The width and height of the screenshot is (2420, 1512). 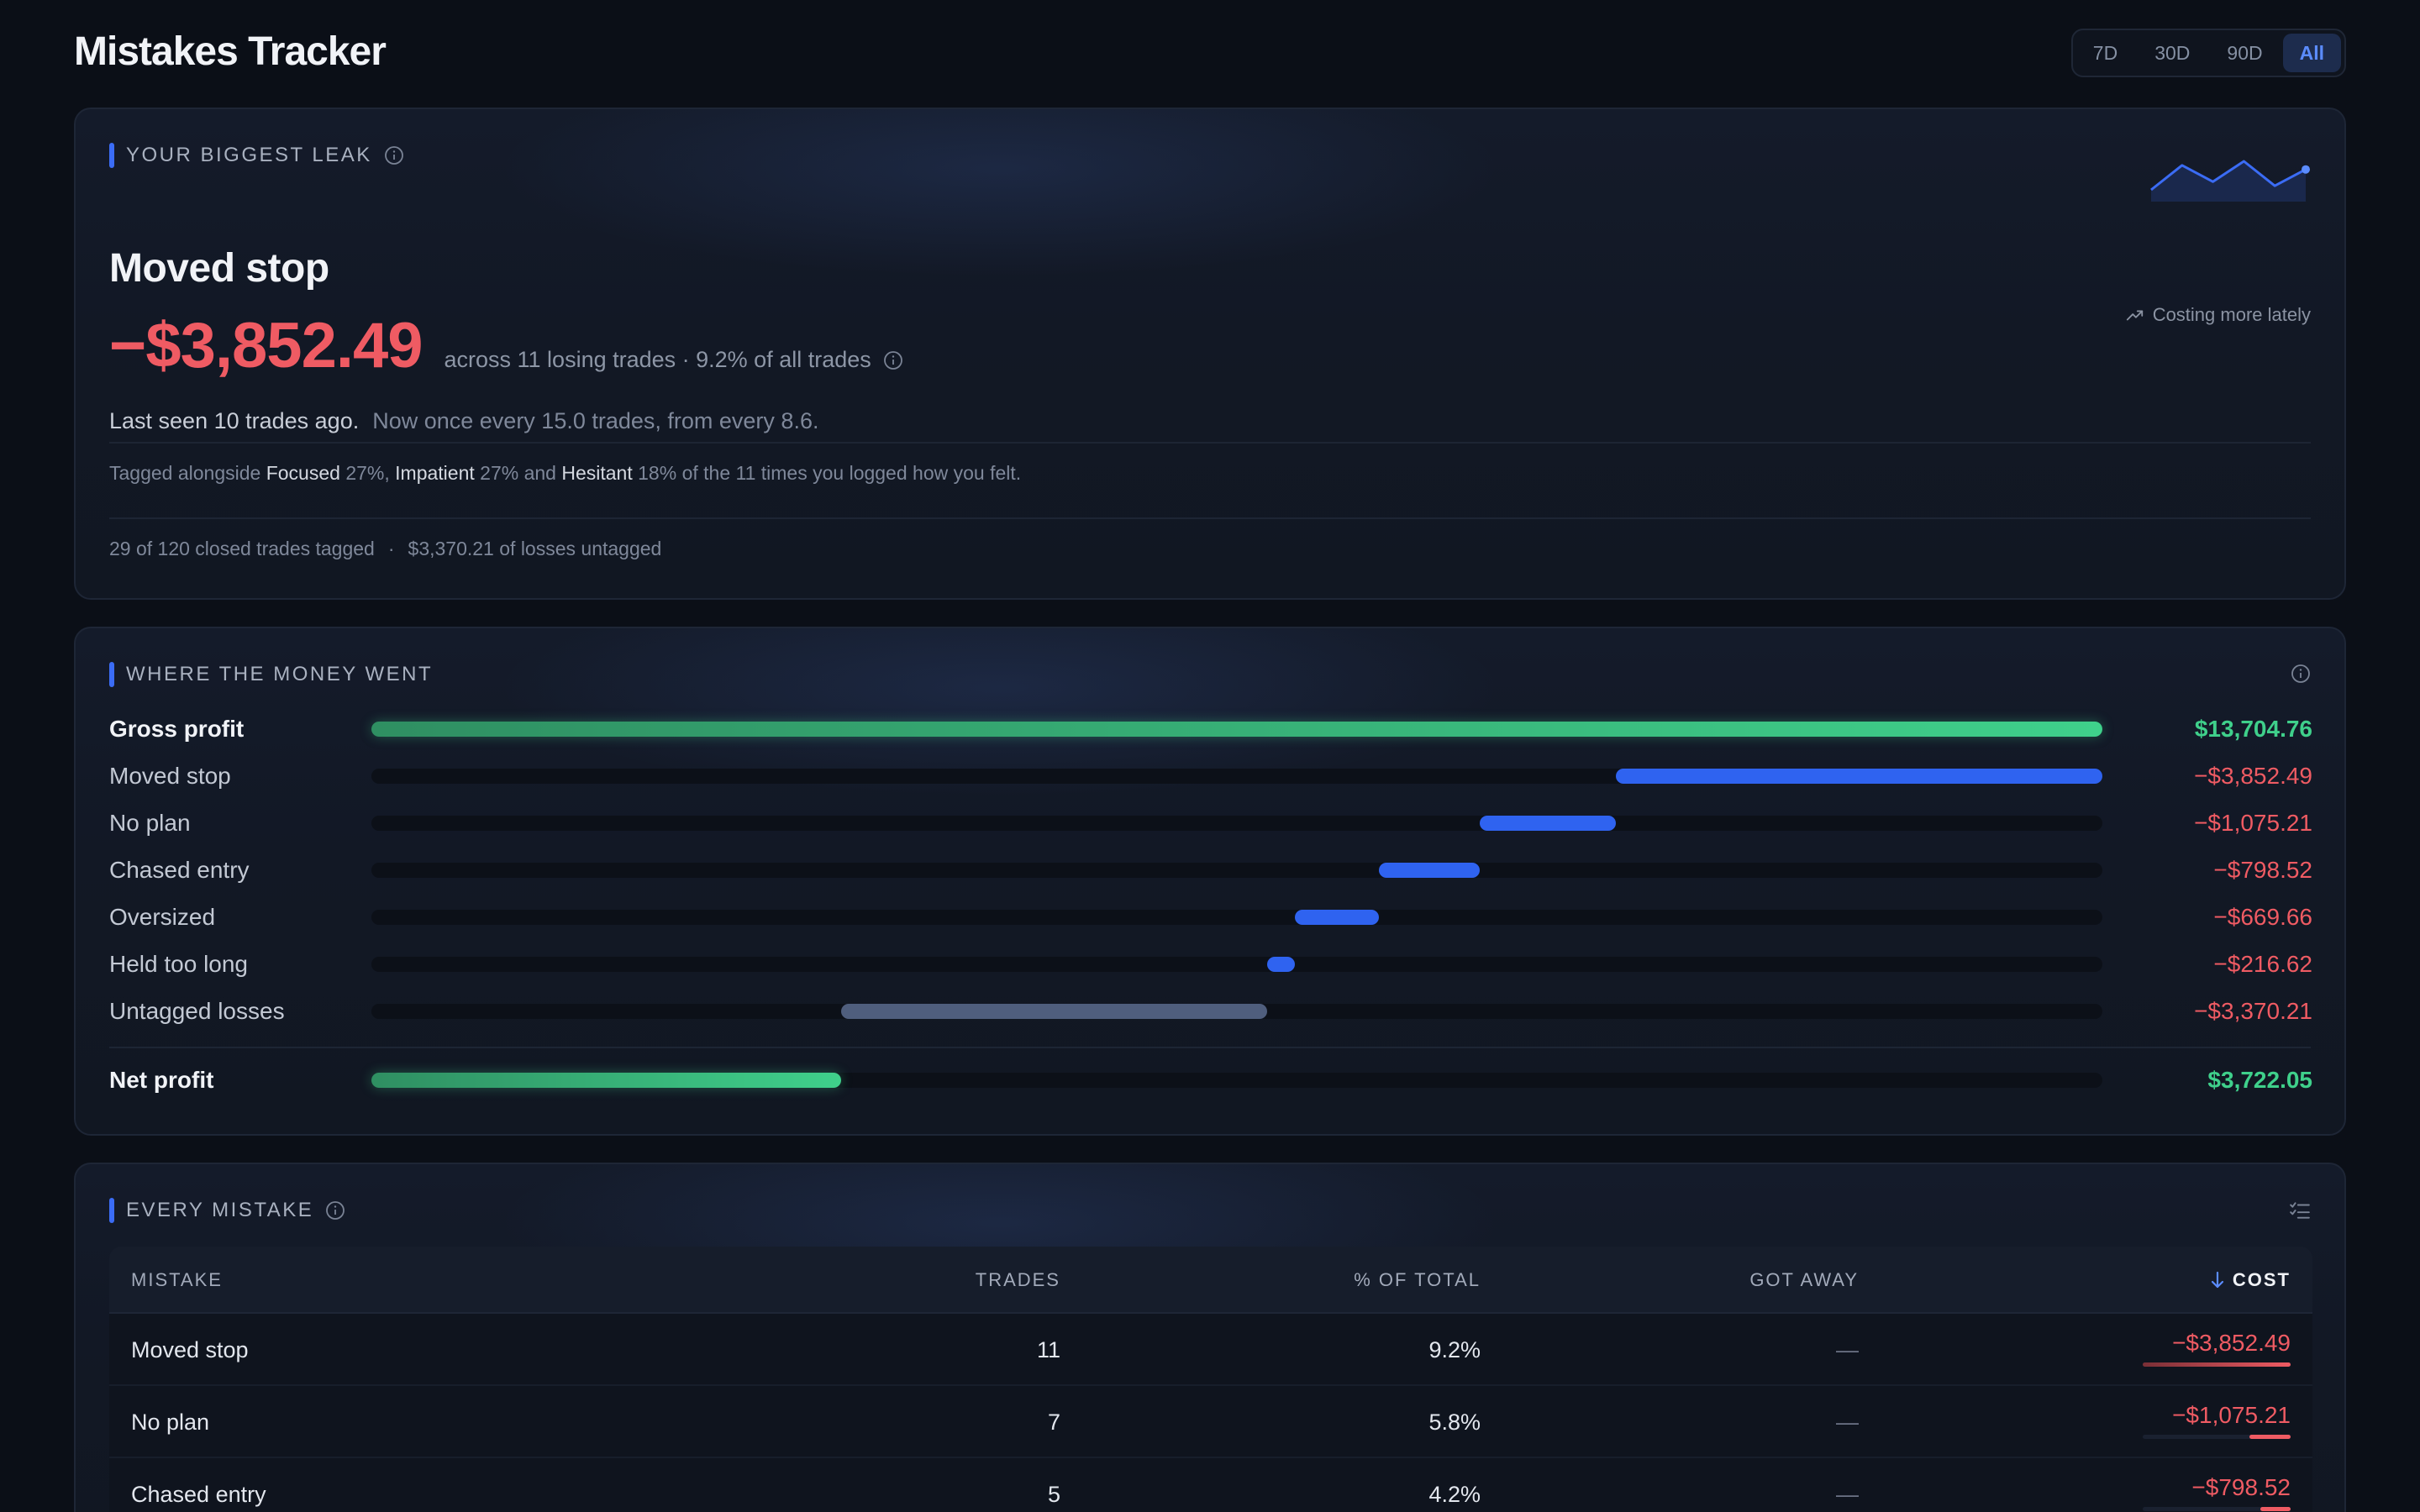 I want to click on sparkline-point, so click(x=2306, y=169).